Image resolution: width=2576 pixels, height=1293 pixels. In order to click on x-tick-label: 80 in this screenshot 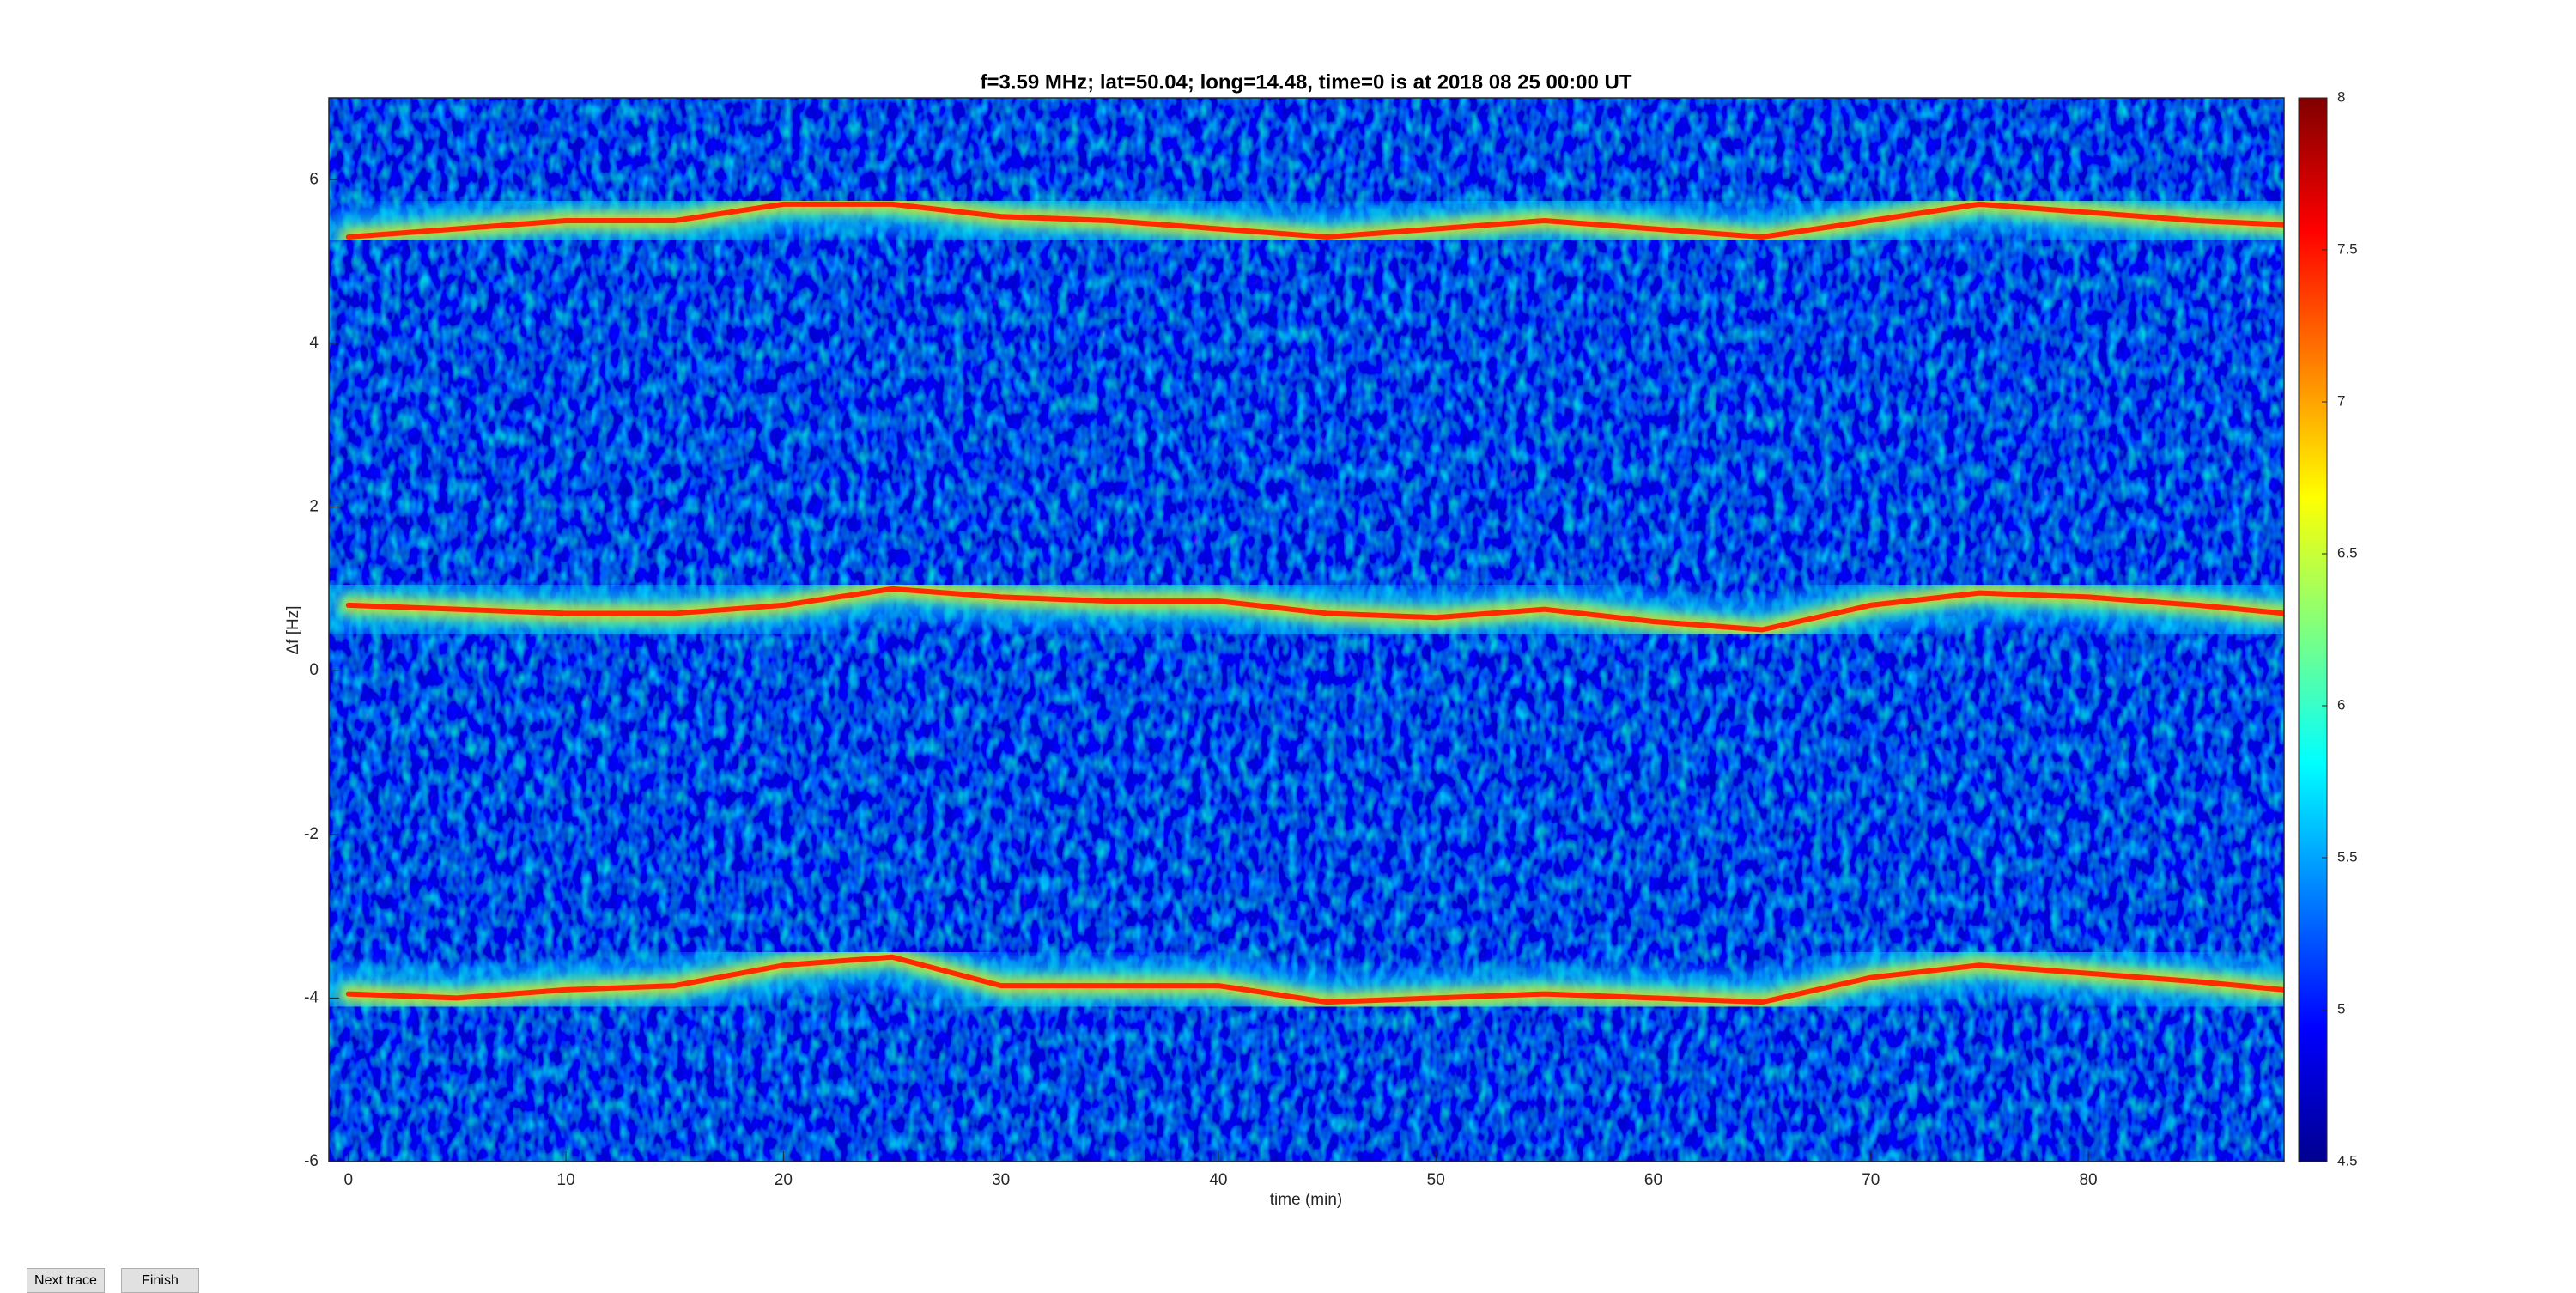, I will do `click(2088, 1180)`.